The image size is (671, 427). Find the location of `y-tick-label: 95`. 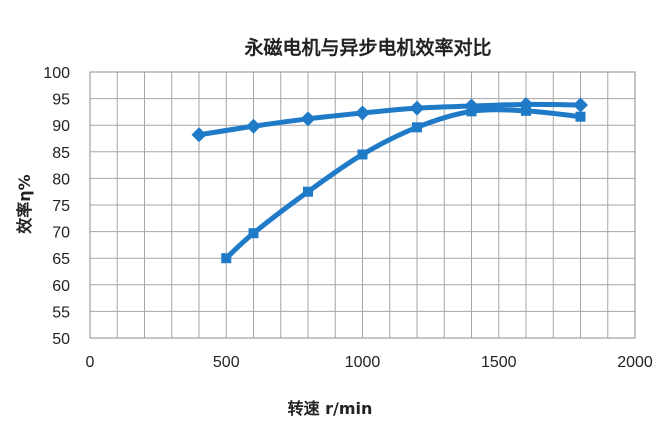

y-tick-label: 95 is located at coordinates (61, 100).